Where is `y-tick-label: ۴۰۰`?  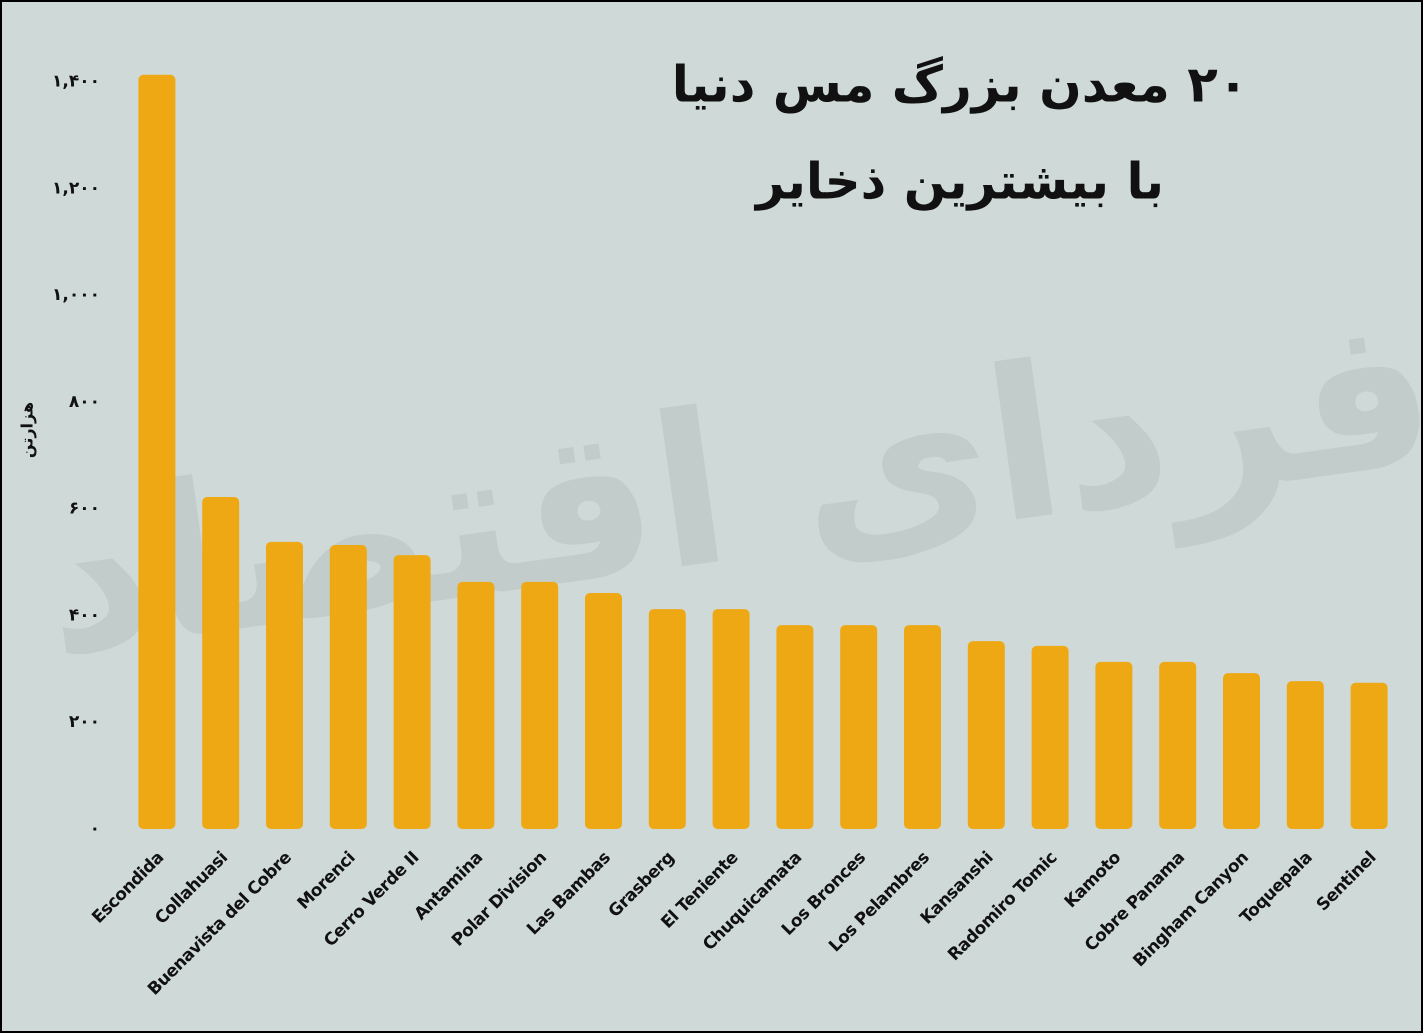
y-tick-label: ۴۰۰ is located at coordinates (84, 615).